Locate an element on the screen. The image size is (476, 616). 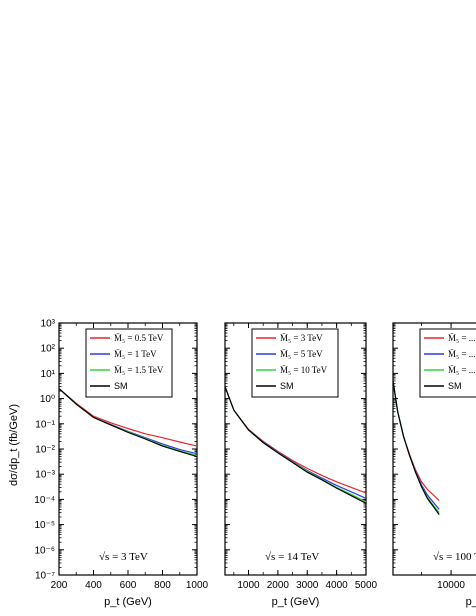
energy-annotation: √s = 3 TeV is located at coordinates (123, 557).